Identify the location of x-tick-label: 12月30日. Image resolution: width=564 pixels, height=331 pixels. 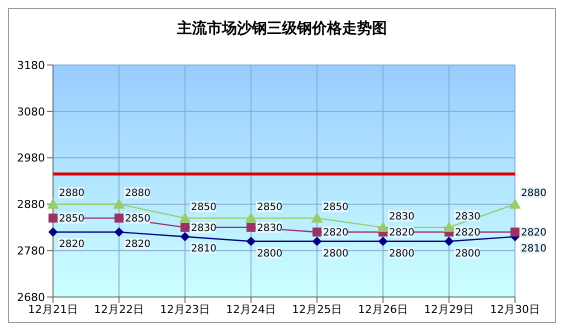
(515, 309).